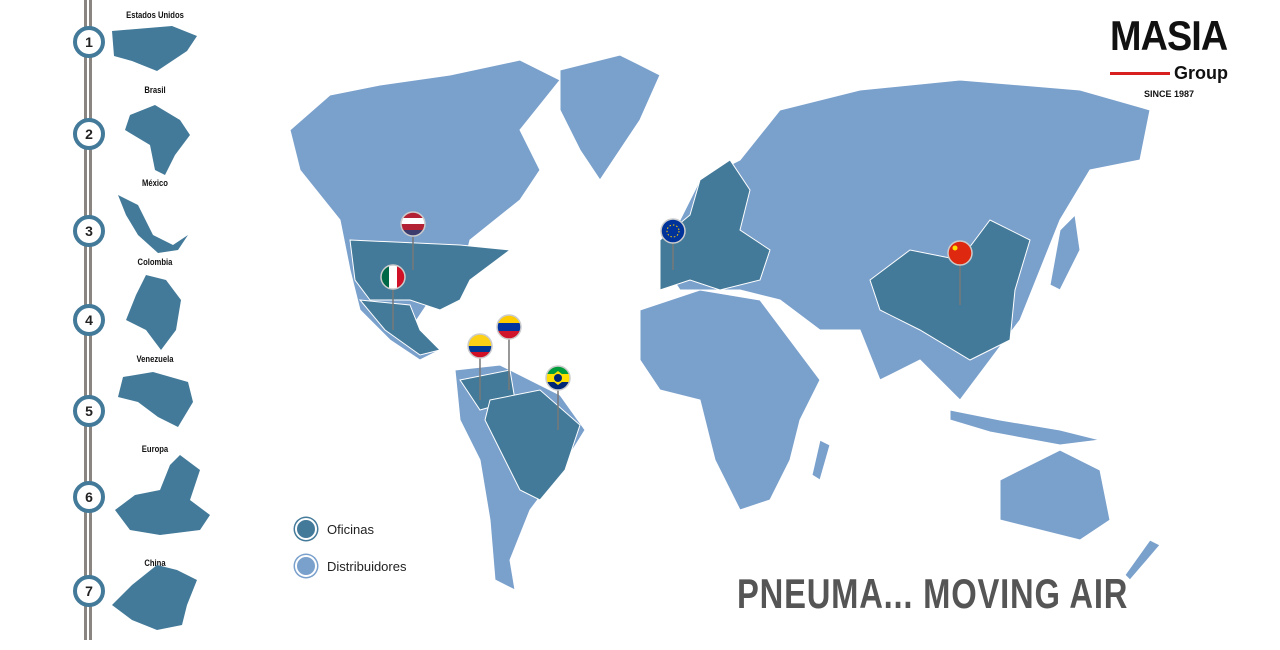 The image size is (1280, 650). What do you see at coordinates (89, 320) in the screenshot?
I see `step-4: 4` at bounding box center [89, 320].